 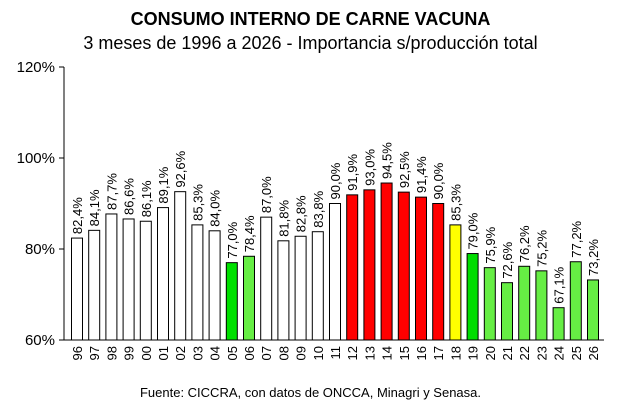 I want to click on x-tick-label: 09, so click(x=301, y=353).